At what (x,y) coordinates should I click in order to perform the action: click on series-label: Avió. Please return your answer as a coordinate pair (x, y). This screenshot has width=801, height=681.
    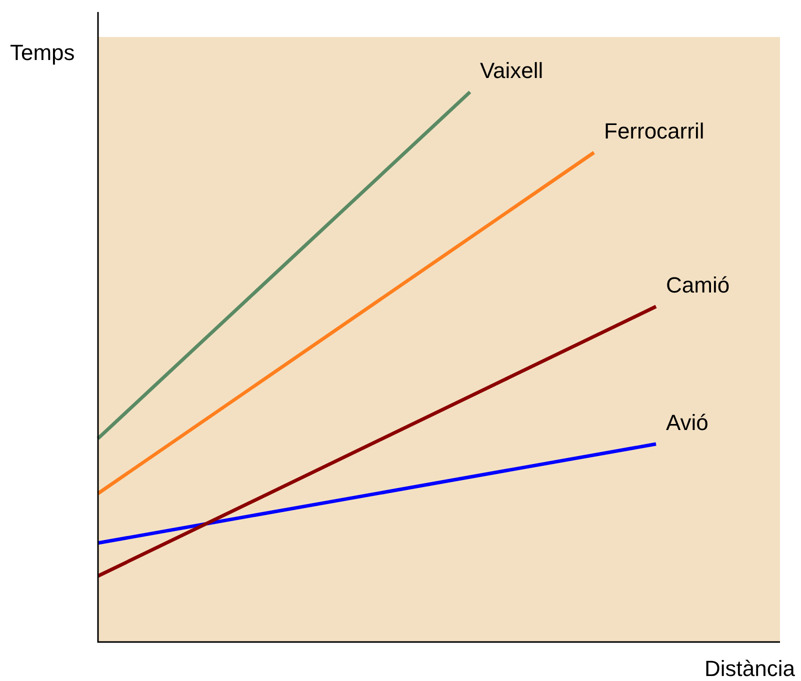
    Looking at the image, I should click on (687, 423).